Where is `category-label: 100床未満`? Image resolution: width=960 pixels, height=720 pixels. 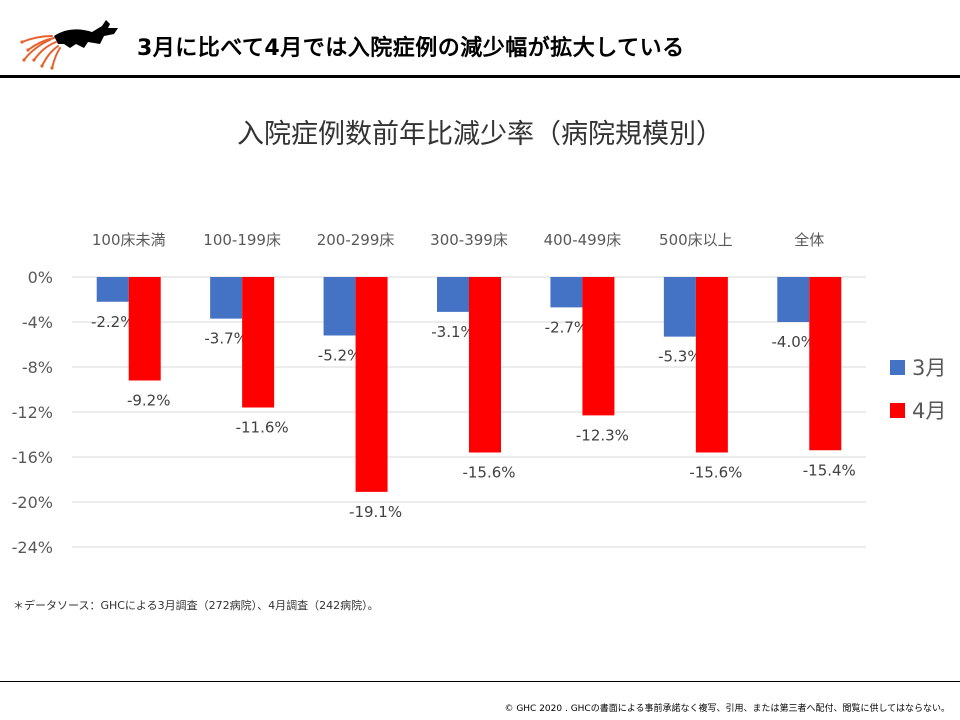
category-label: 100床未満 is located at coordinates (129, 240).